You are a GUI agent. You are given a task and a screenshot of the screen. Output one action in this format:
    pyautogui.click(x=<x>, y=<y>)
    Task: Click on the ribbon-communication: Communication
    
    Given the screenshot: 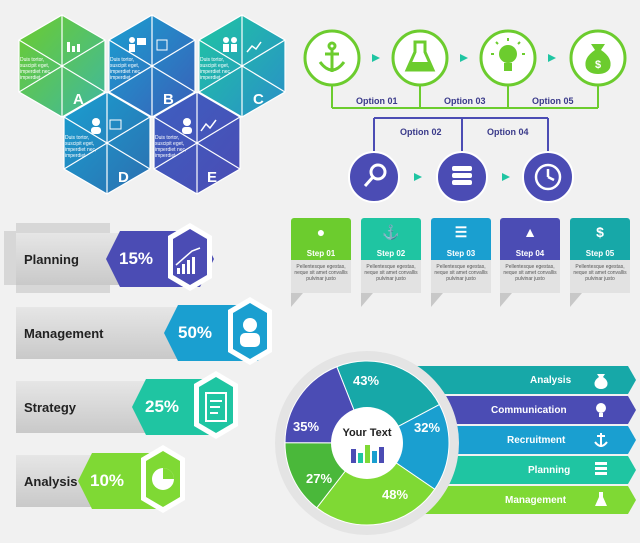 What is the action you would take?
    pyautogui.click(x=529, y=410)
    